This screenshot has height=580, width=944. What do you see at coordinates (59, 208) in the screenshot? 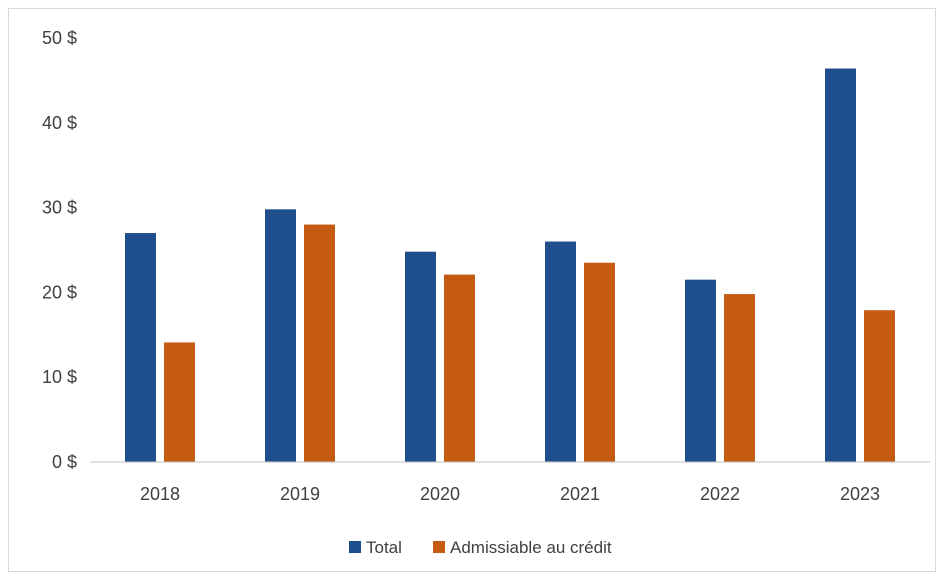
I see `y-tick-label: 30 $` at bounding box center [59, 208].